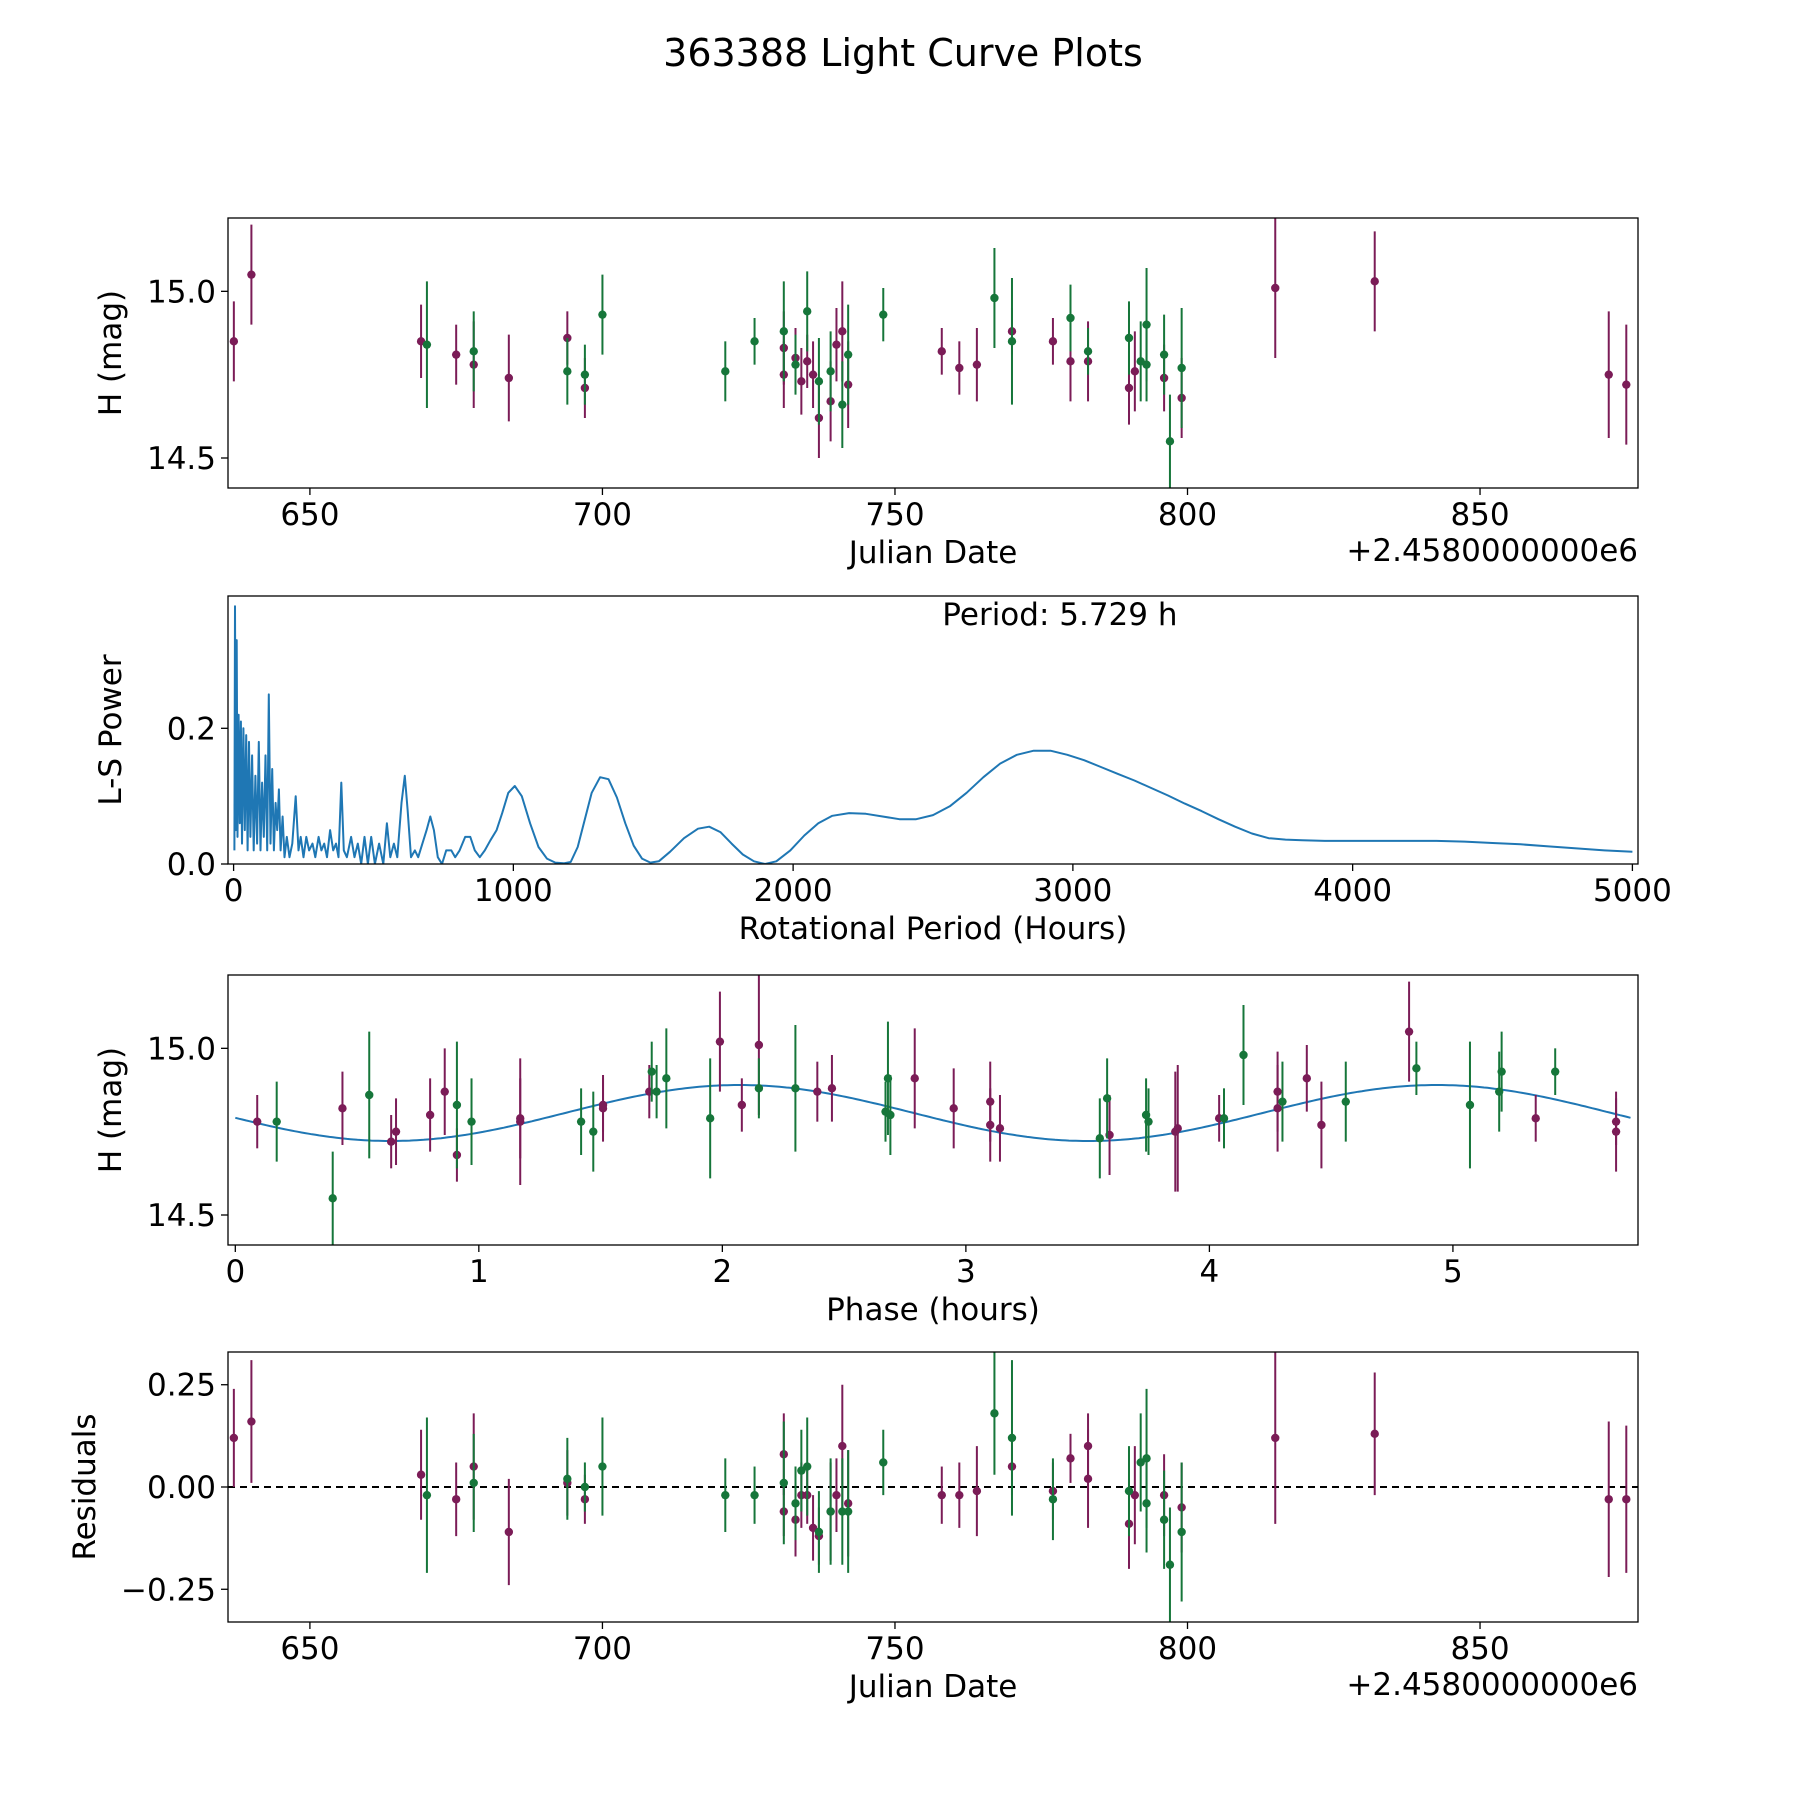 This screenshot has width=1800, height=1800. What do you see at coordinates (1072, 891) in the screenshot?
I see `x-tick-label: 3000` at bounding box center [1072, 891].